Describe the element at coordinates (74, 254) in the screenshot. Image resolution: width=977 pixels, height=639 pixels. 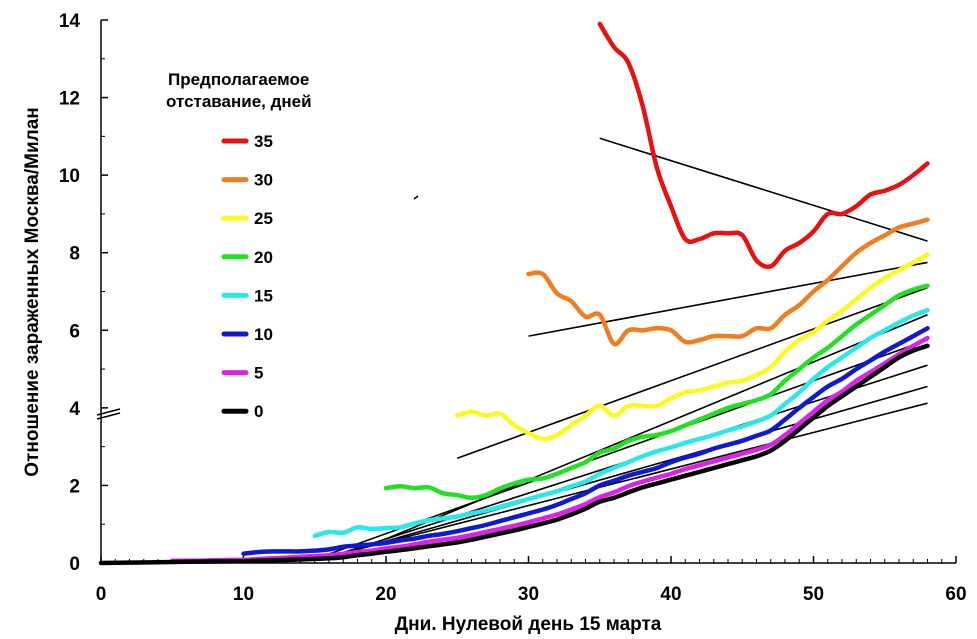
I see `y-tick-label: 8` at that location.